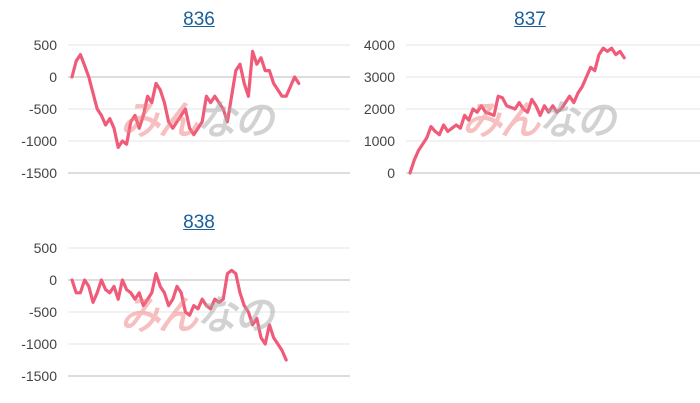 This screenshot has height=403, width=700. What do you see at coordinates (379, 109) in the screenshot?
I see `y-tick-label: 2000` at bounding box center [379, 109].